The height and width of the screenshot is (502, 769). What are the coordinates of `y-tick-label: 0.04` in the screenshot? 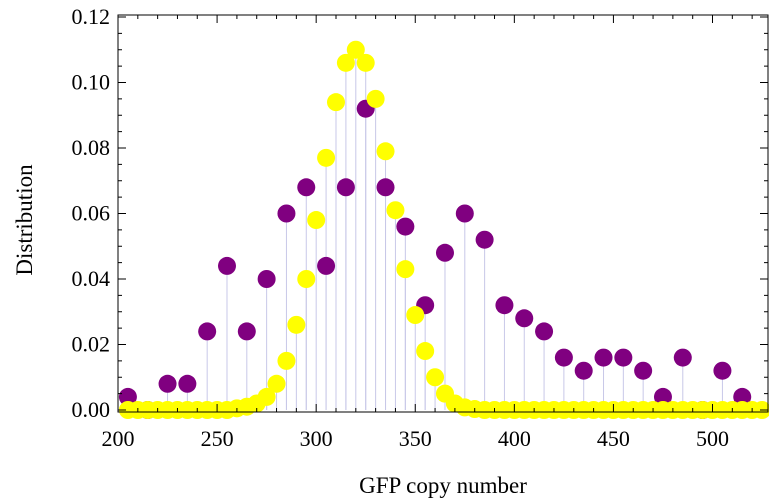 It's located at (91, 278).